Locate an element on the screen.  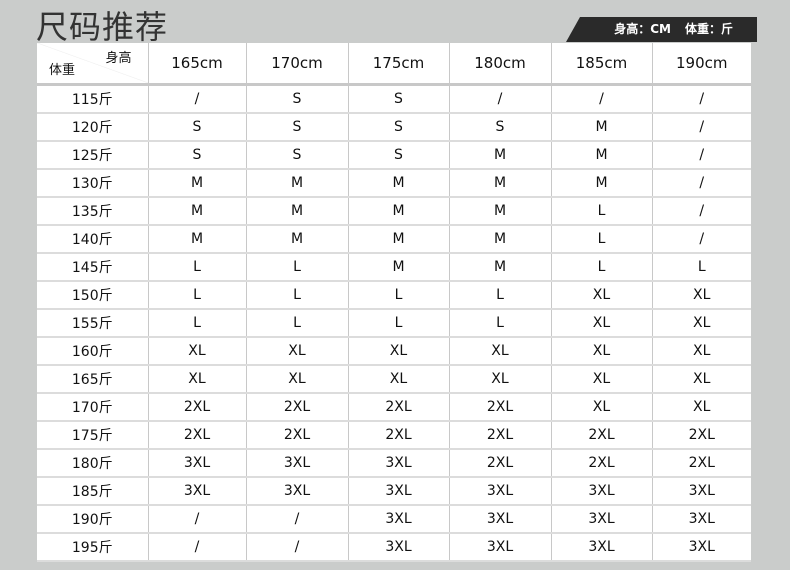
weight-cell: 150斤 is located at coordinates (93, 295).